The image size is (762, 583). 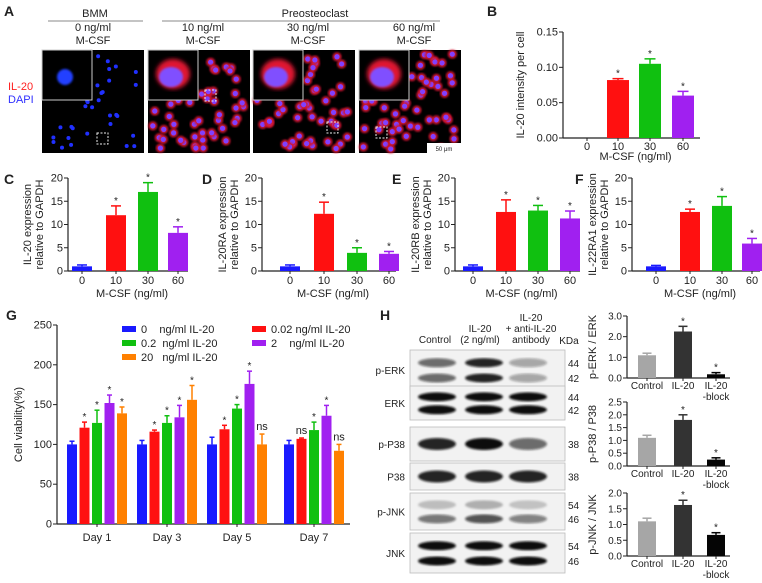 What do you see at coordinates (483, 553) in the screenshot?
I see `blot-row-jnk: JNK 54 46` at bounding box center [483, 553].